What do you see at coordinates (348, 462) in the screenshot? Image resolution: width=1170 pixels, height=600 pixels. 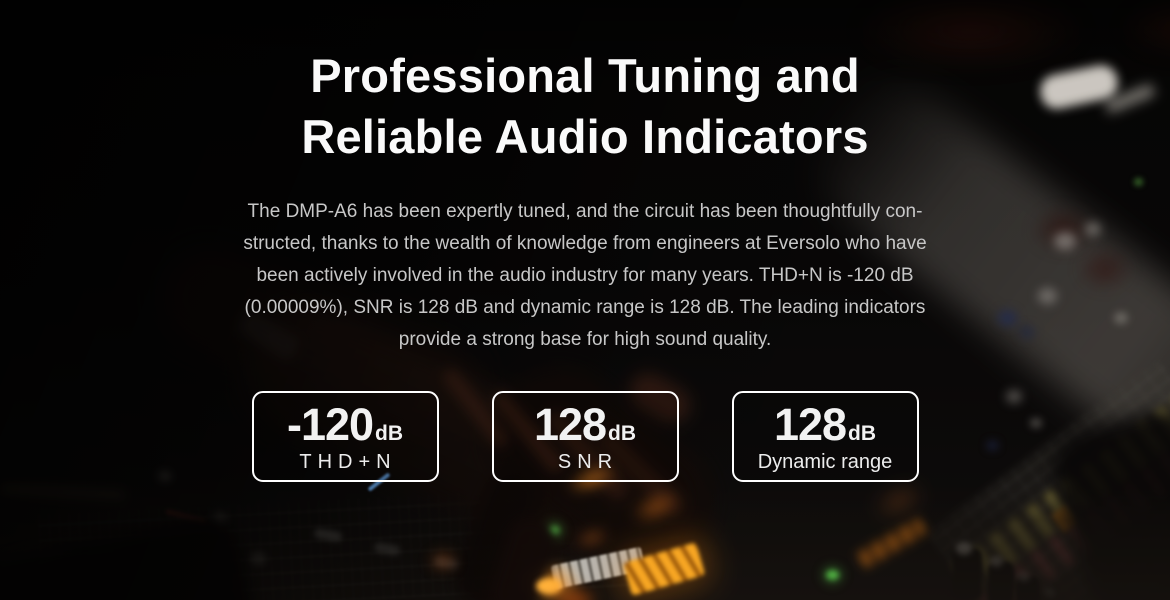 I see `stat-label: THD+N` at bounding box center [348, 462].